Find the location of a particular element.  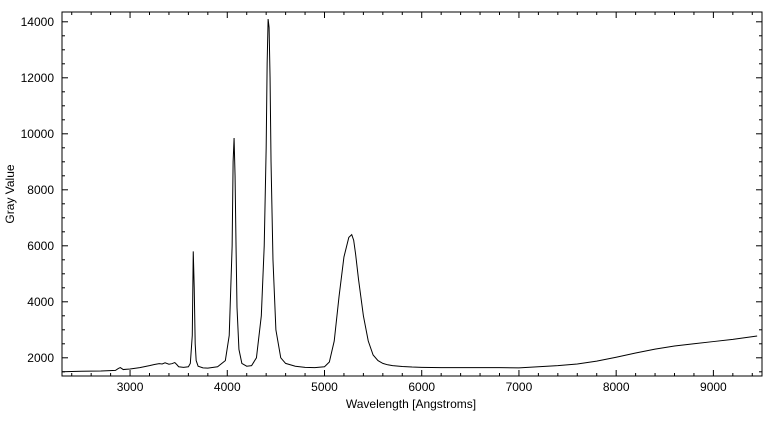

x-tick-label: 8000 is located at coordinates (616, 387).